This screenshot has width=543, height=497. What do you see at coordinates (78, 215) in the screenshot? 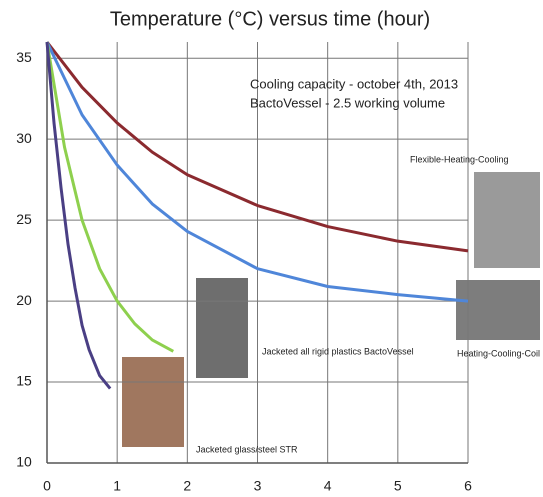
I see `series-line` at bounding box center [78, 215].